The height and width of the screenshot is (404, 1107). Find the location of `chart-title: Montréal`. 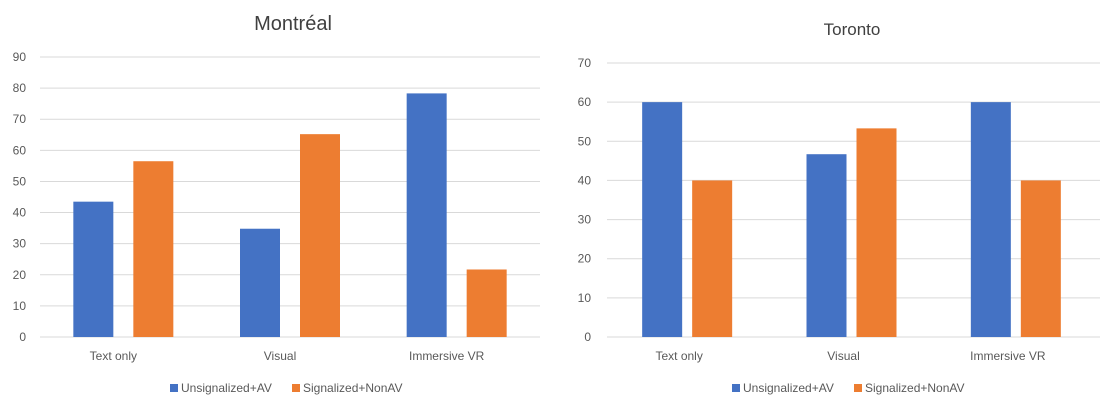

chart-title: Montréal is located at coordinates (293, 24).